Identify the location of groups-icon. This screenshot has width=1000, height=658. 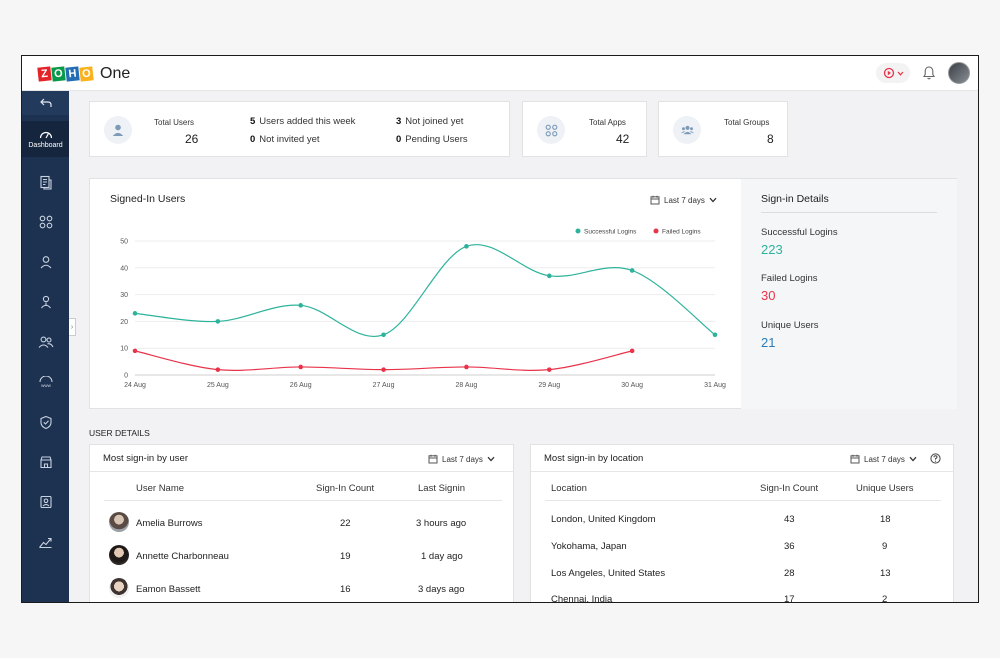
(687, 130).